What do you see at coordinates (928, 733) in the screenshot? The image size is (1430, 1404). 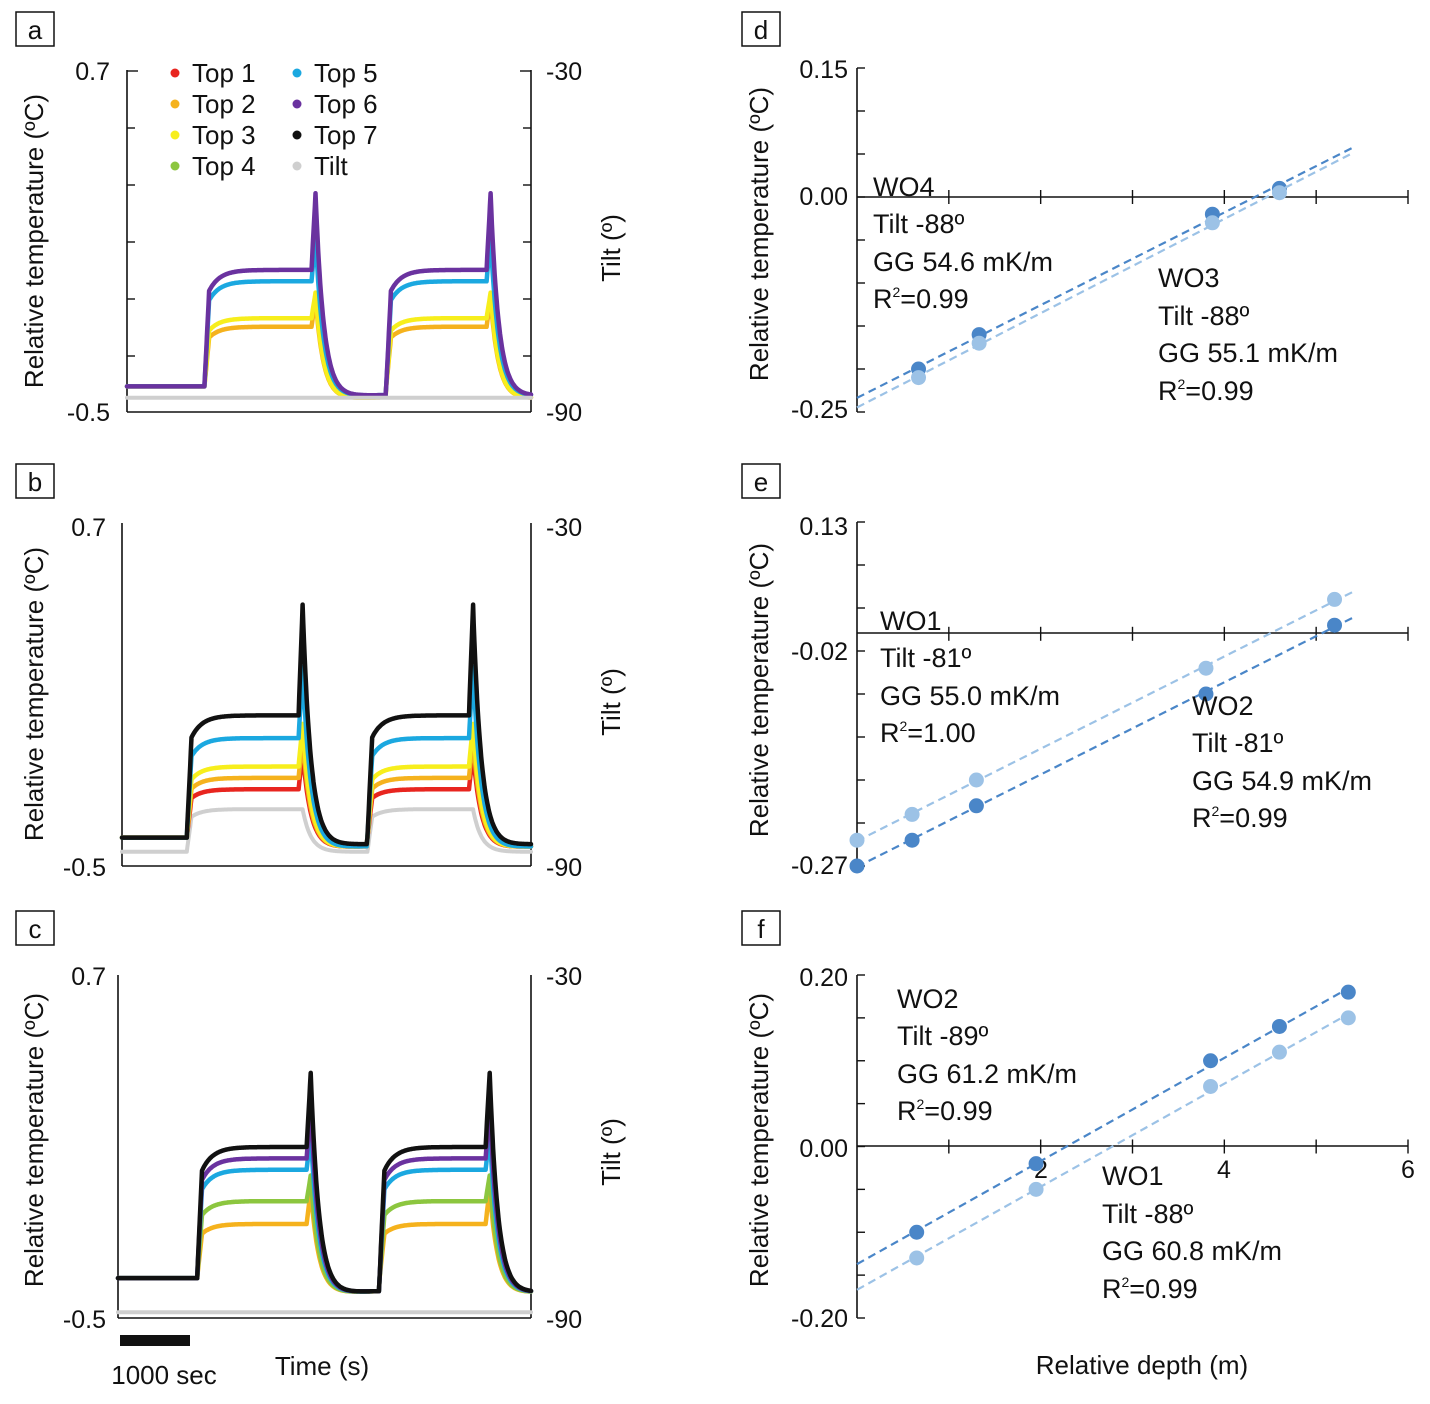 I see `fit-r2: R2=1.00` at bounding box center [928, 733].